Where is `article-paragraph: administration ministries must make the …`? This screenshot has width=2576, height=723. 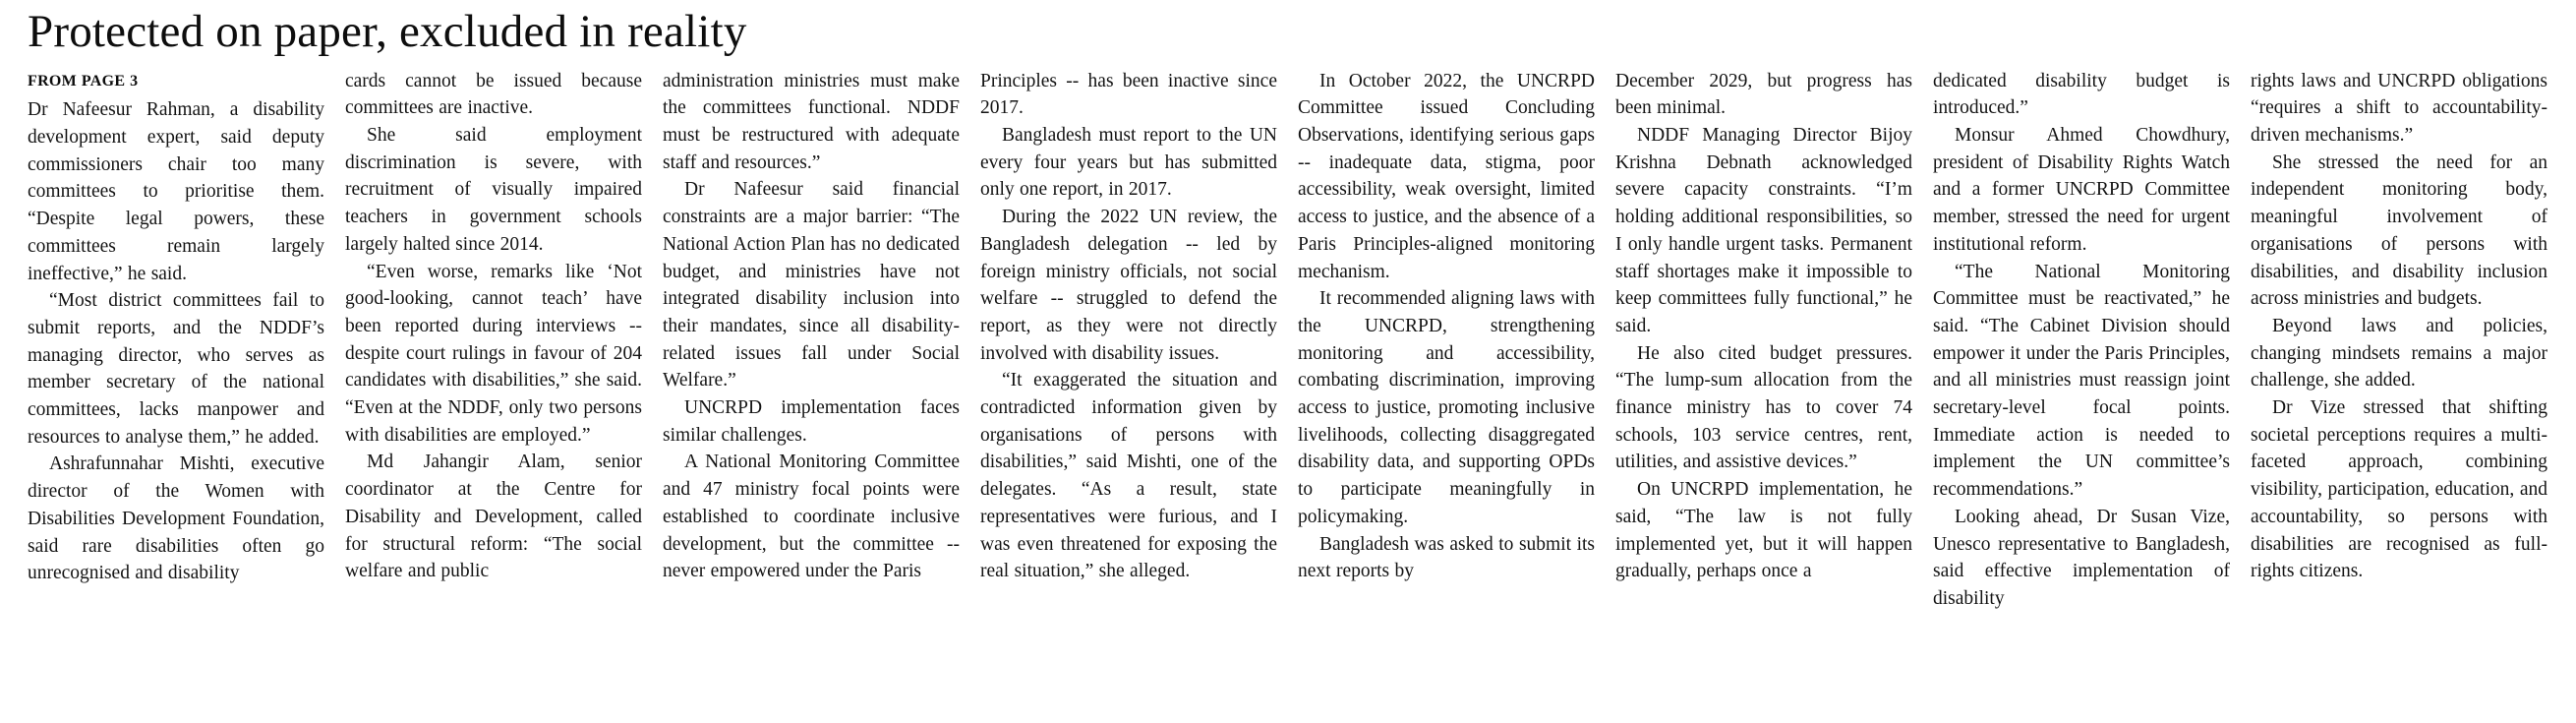
article-paragraph: administration ministries must make the … is located at coordinates (811, 121).